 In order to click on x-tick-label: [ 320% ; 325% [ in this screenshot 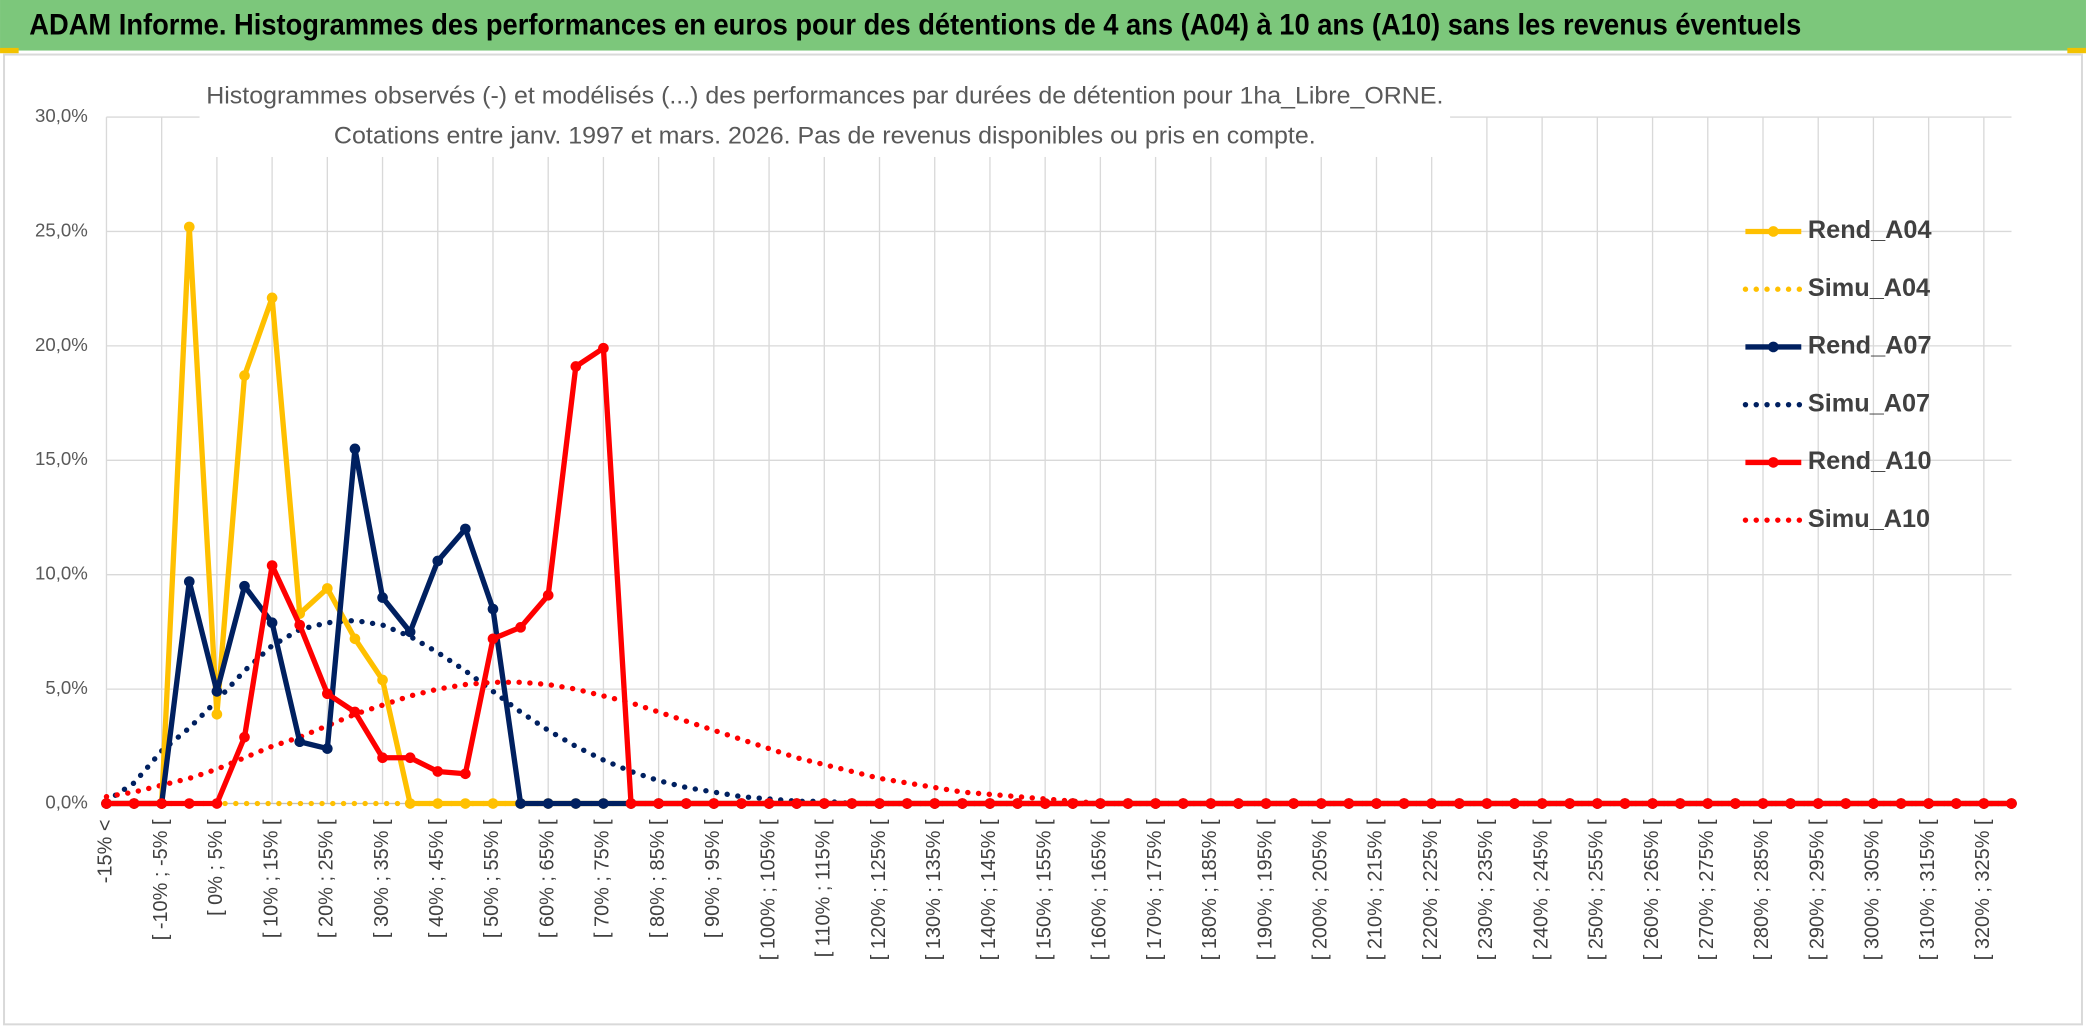, I will do `click(1983, 889)`.